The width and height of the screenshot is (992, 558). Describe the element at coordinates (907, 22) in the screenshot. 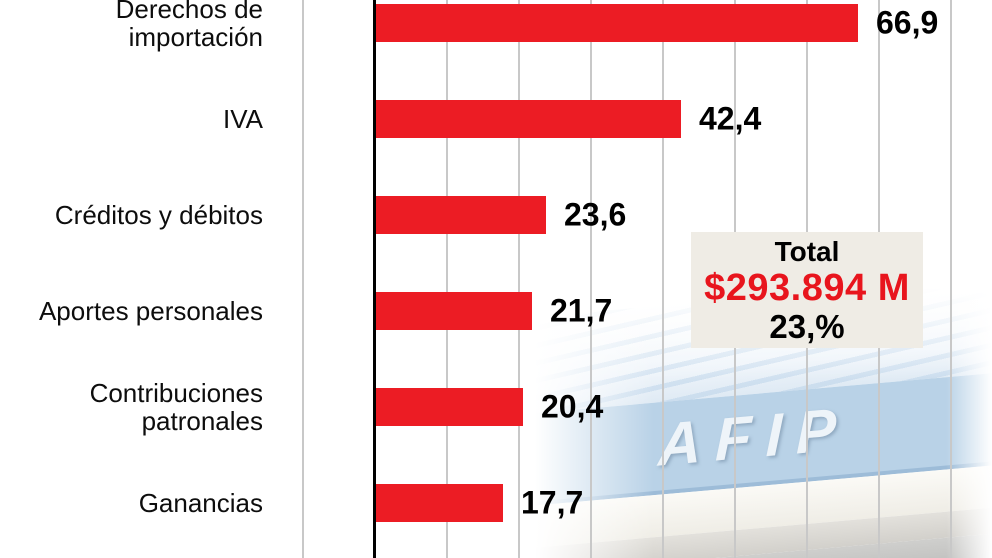

I see `bar-value-label: 66,9` at that location.